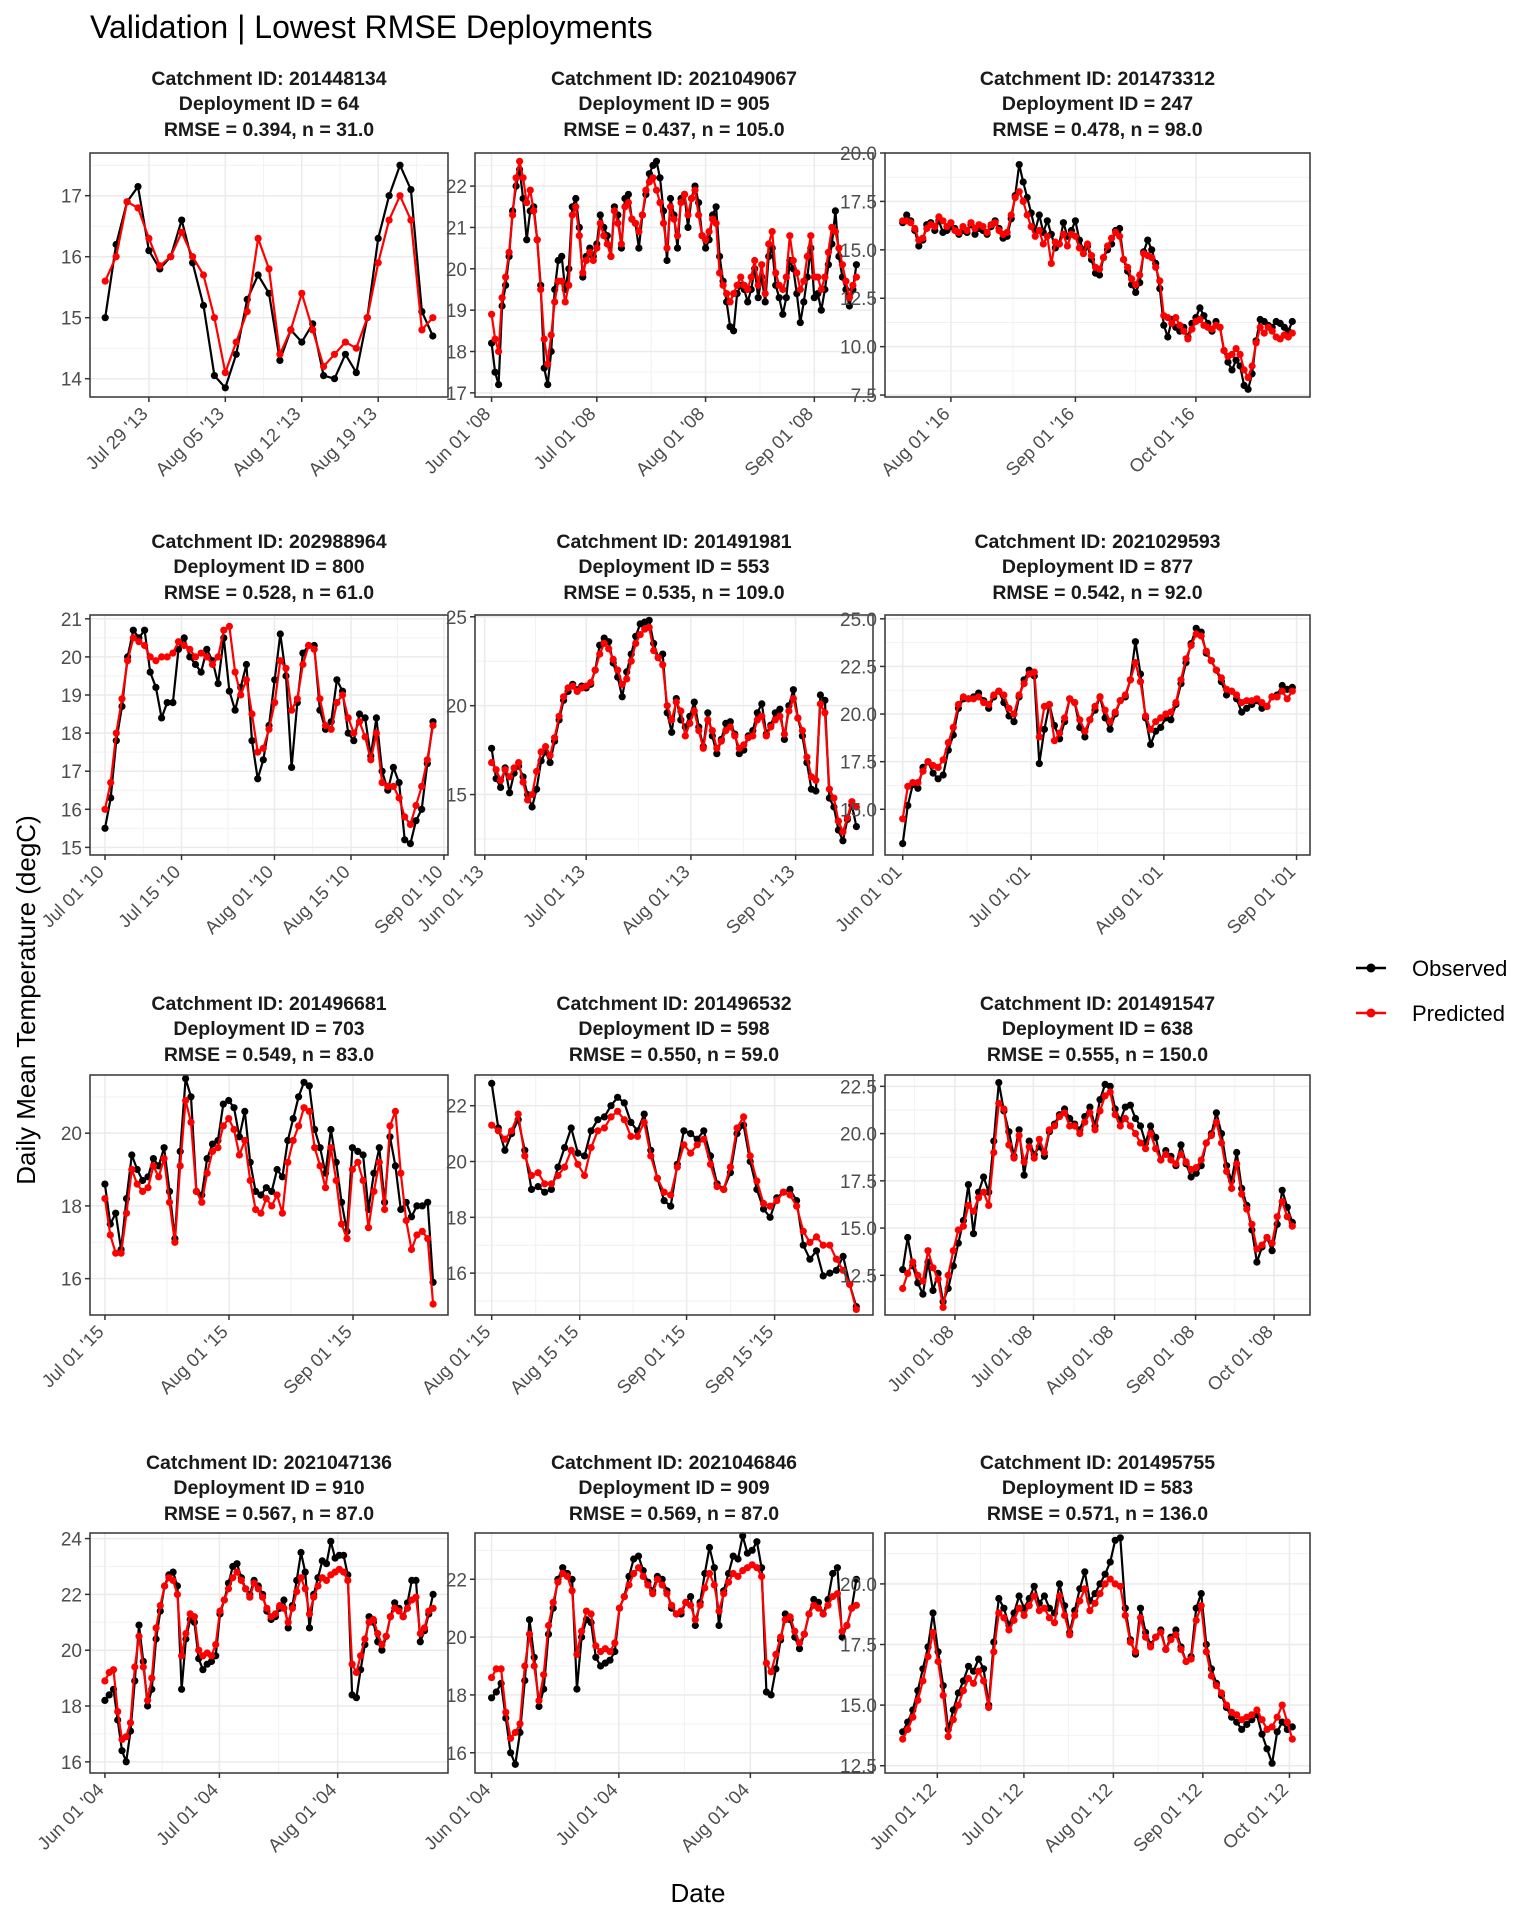 Image resolution: width=1536 pixels, height=1920 pixels. Describe the element at coordinates (858, 1646) in the screenshot. I see `y-tick-label: 17.5` at that location.